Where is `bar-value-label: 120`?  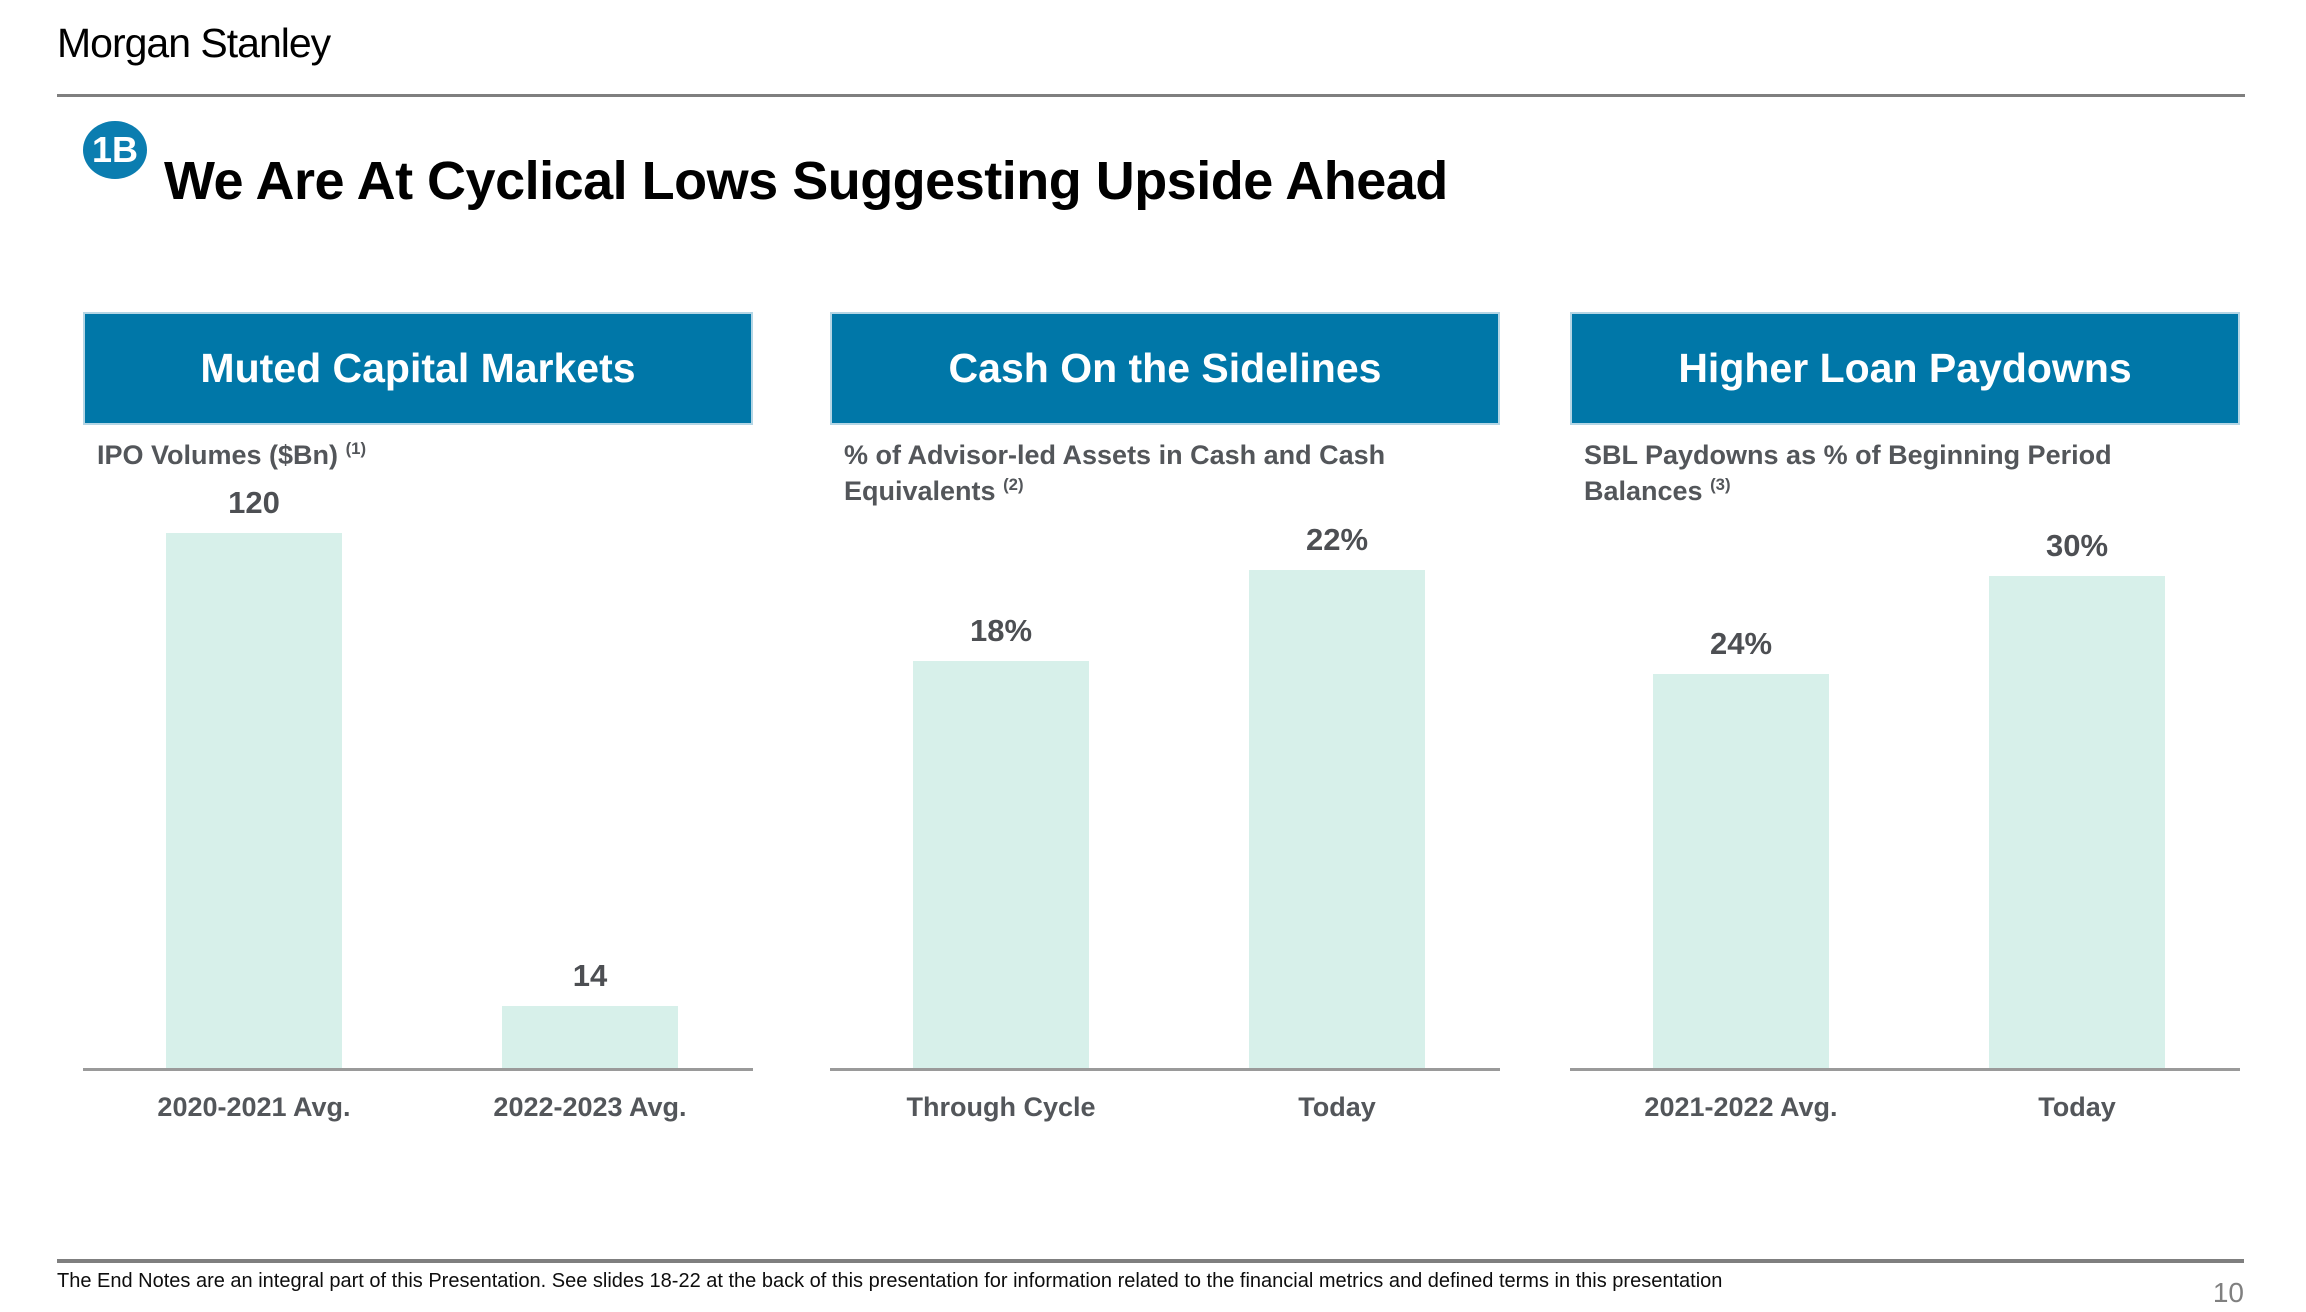 bar-value-label: 120 is located at coordinates (254, 502).